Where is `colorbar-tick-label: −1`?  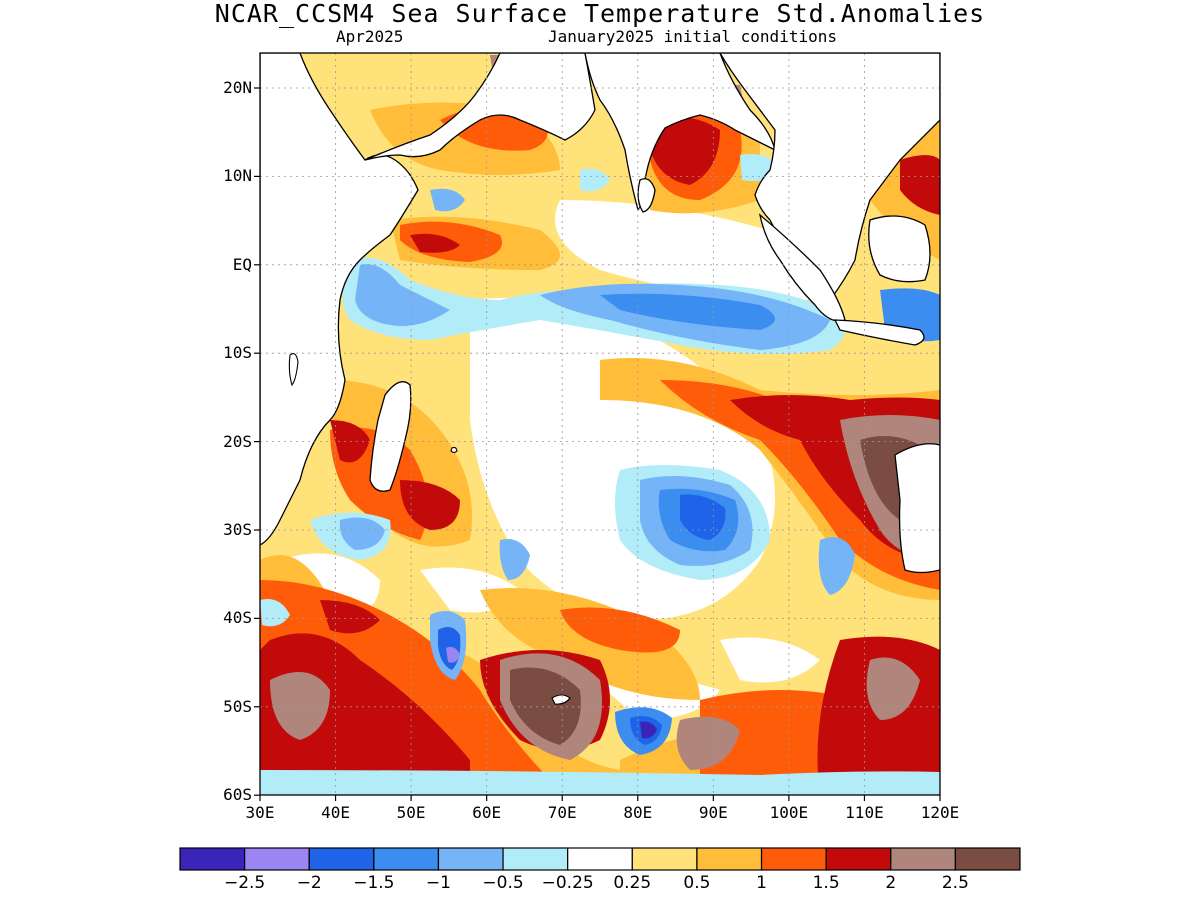 colorbar-tick-label: −1 is located at coordinates (438, 883).